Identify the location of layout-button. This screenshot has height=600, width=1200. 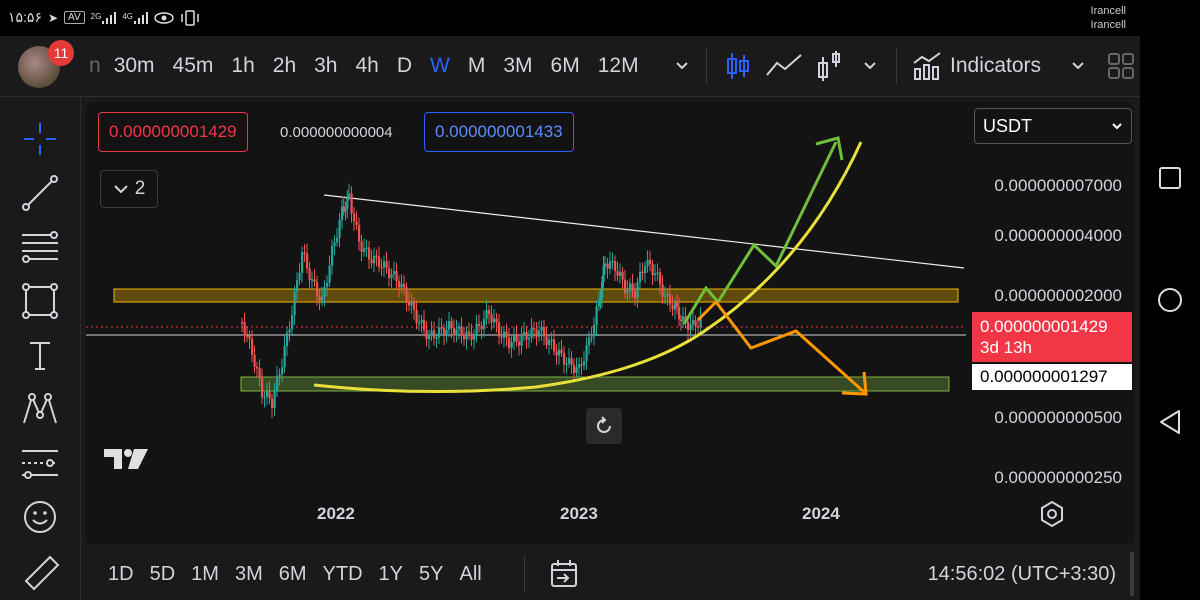
(1121, 66).